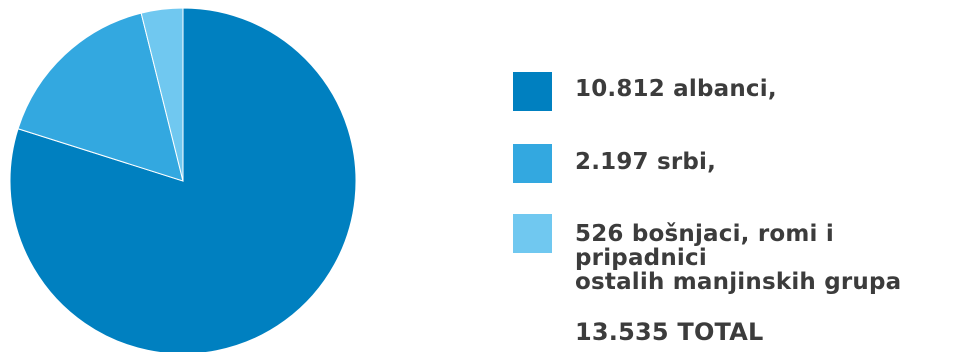 The width and height of the screenshot is (953, 352). Describe the element at coordinates (532, 163) in the screenshot. I see `legend-swatch-srbi` at that location.